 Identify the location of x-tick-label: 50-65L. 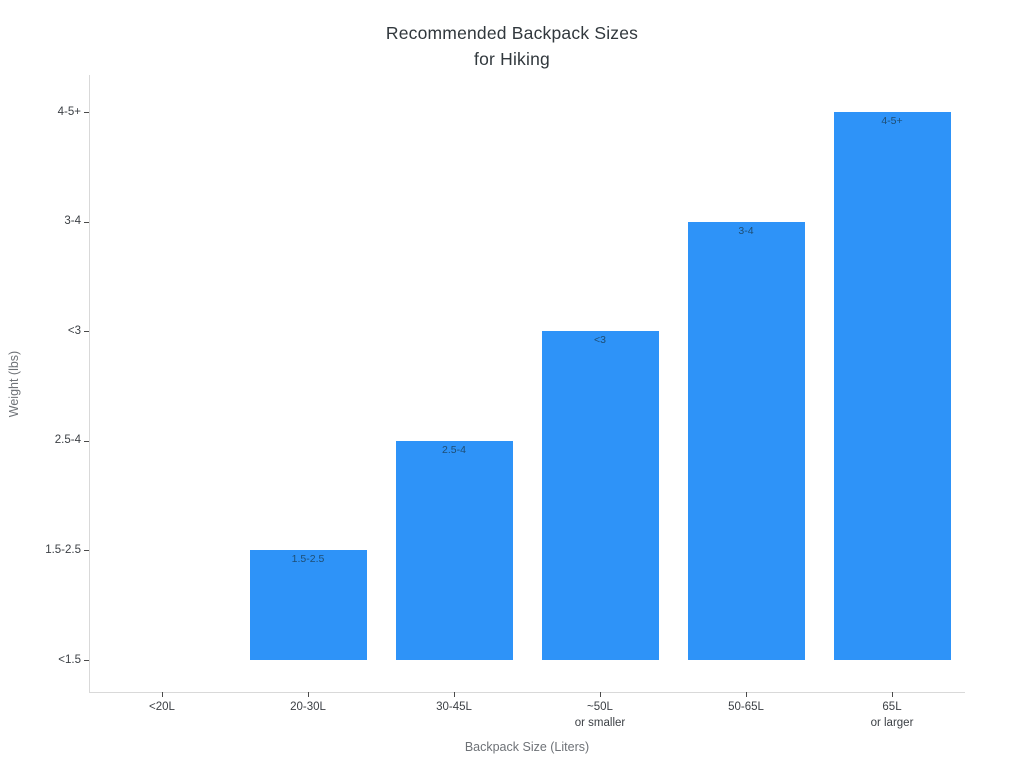
(746, 707).